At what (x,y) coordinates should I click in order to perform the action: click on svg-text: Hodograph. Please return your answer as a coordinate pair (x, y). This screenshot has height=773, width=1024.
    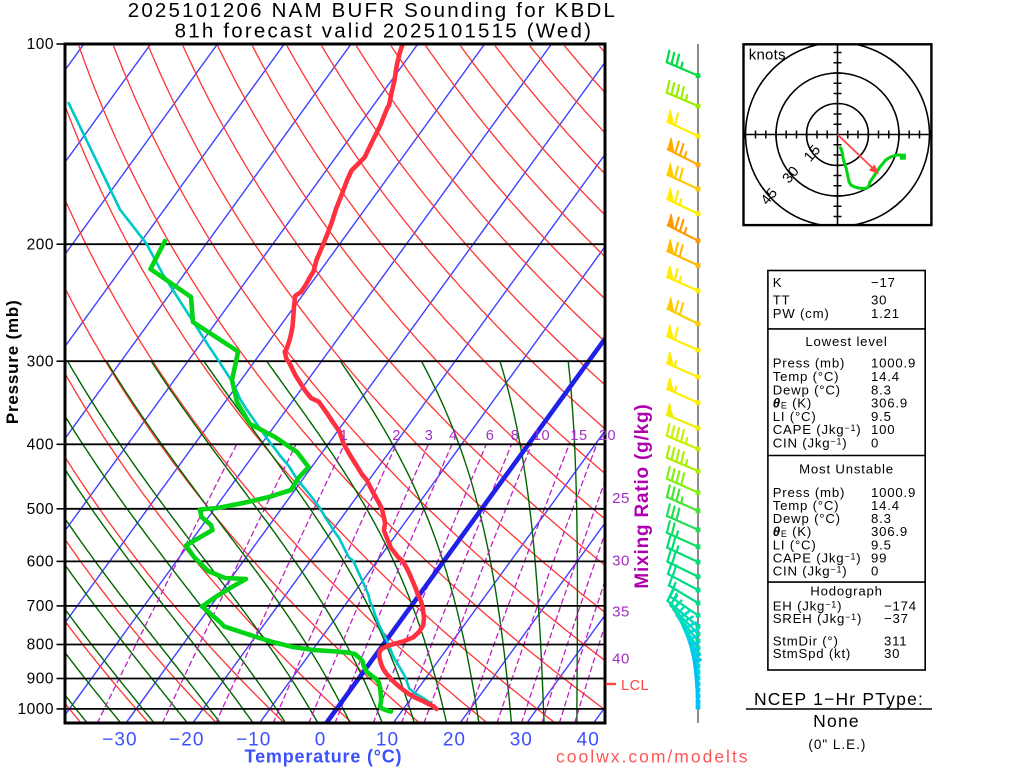
    Looking at the image, I should click on (846, 591).